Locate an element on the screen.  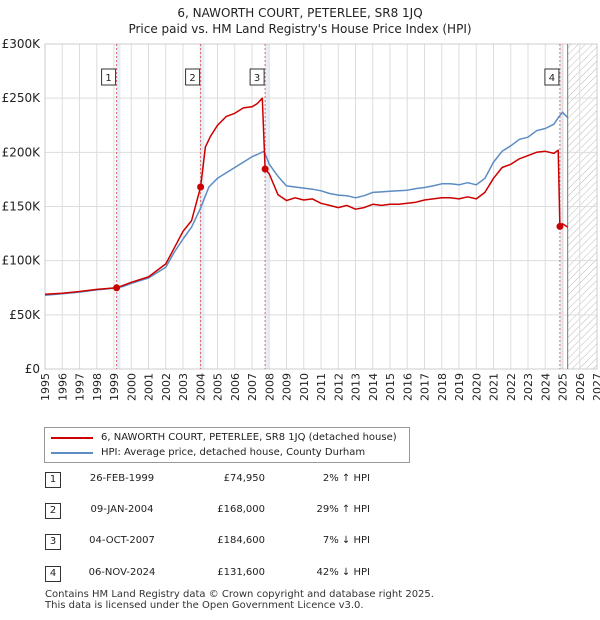
sale-row: 2 09-JAN-2004 £168,000 29% ↑ HPI is located at coordinates (300, 512).